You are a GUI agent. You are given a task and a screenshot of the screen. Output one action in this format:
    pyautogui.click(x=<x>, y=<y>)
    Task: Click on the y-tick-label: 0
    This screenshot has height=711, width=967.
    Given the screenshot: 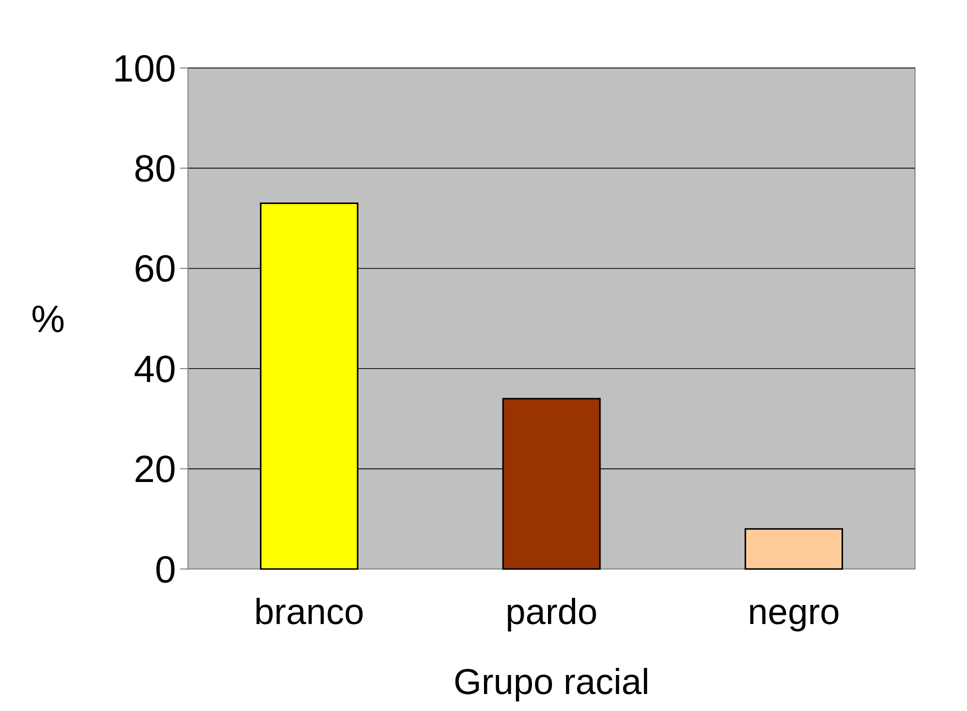 What is the action you would take?
    pyautogui.click(x=165, y=570)
    